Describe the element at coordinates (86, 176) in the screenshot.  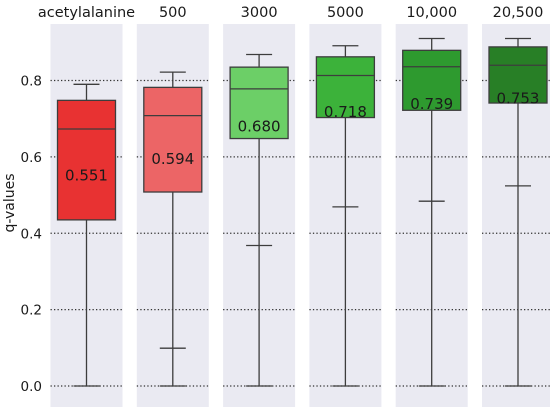
I see `mean-label: 0.551` at that location.